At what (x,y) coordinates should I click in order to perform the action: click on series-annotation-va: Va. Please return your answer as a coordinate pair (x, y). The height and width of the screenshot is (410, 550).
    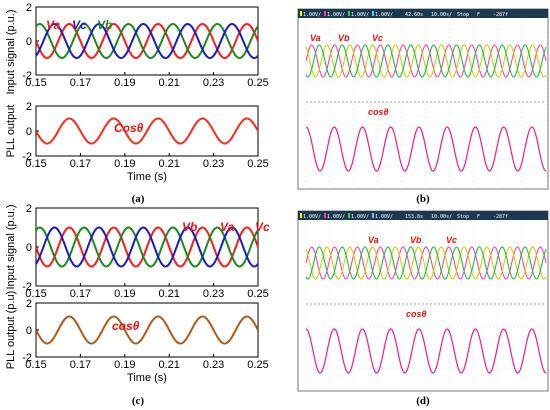
    Looking at the image, I should click on (53, 25).